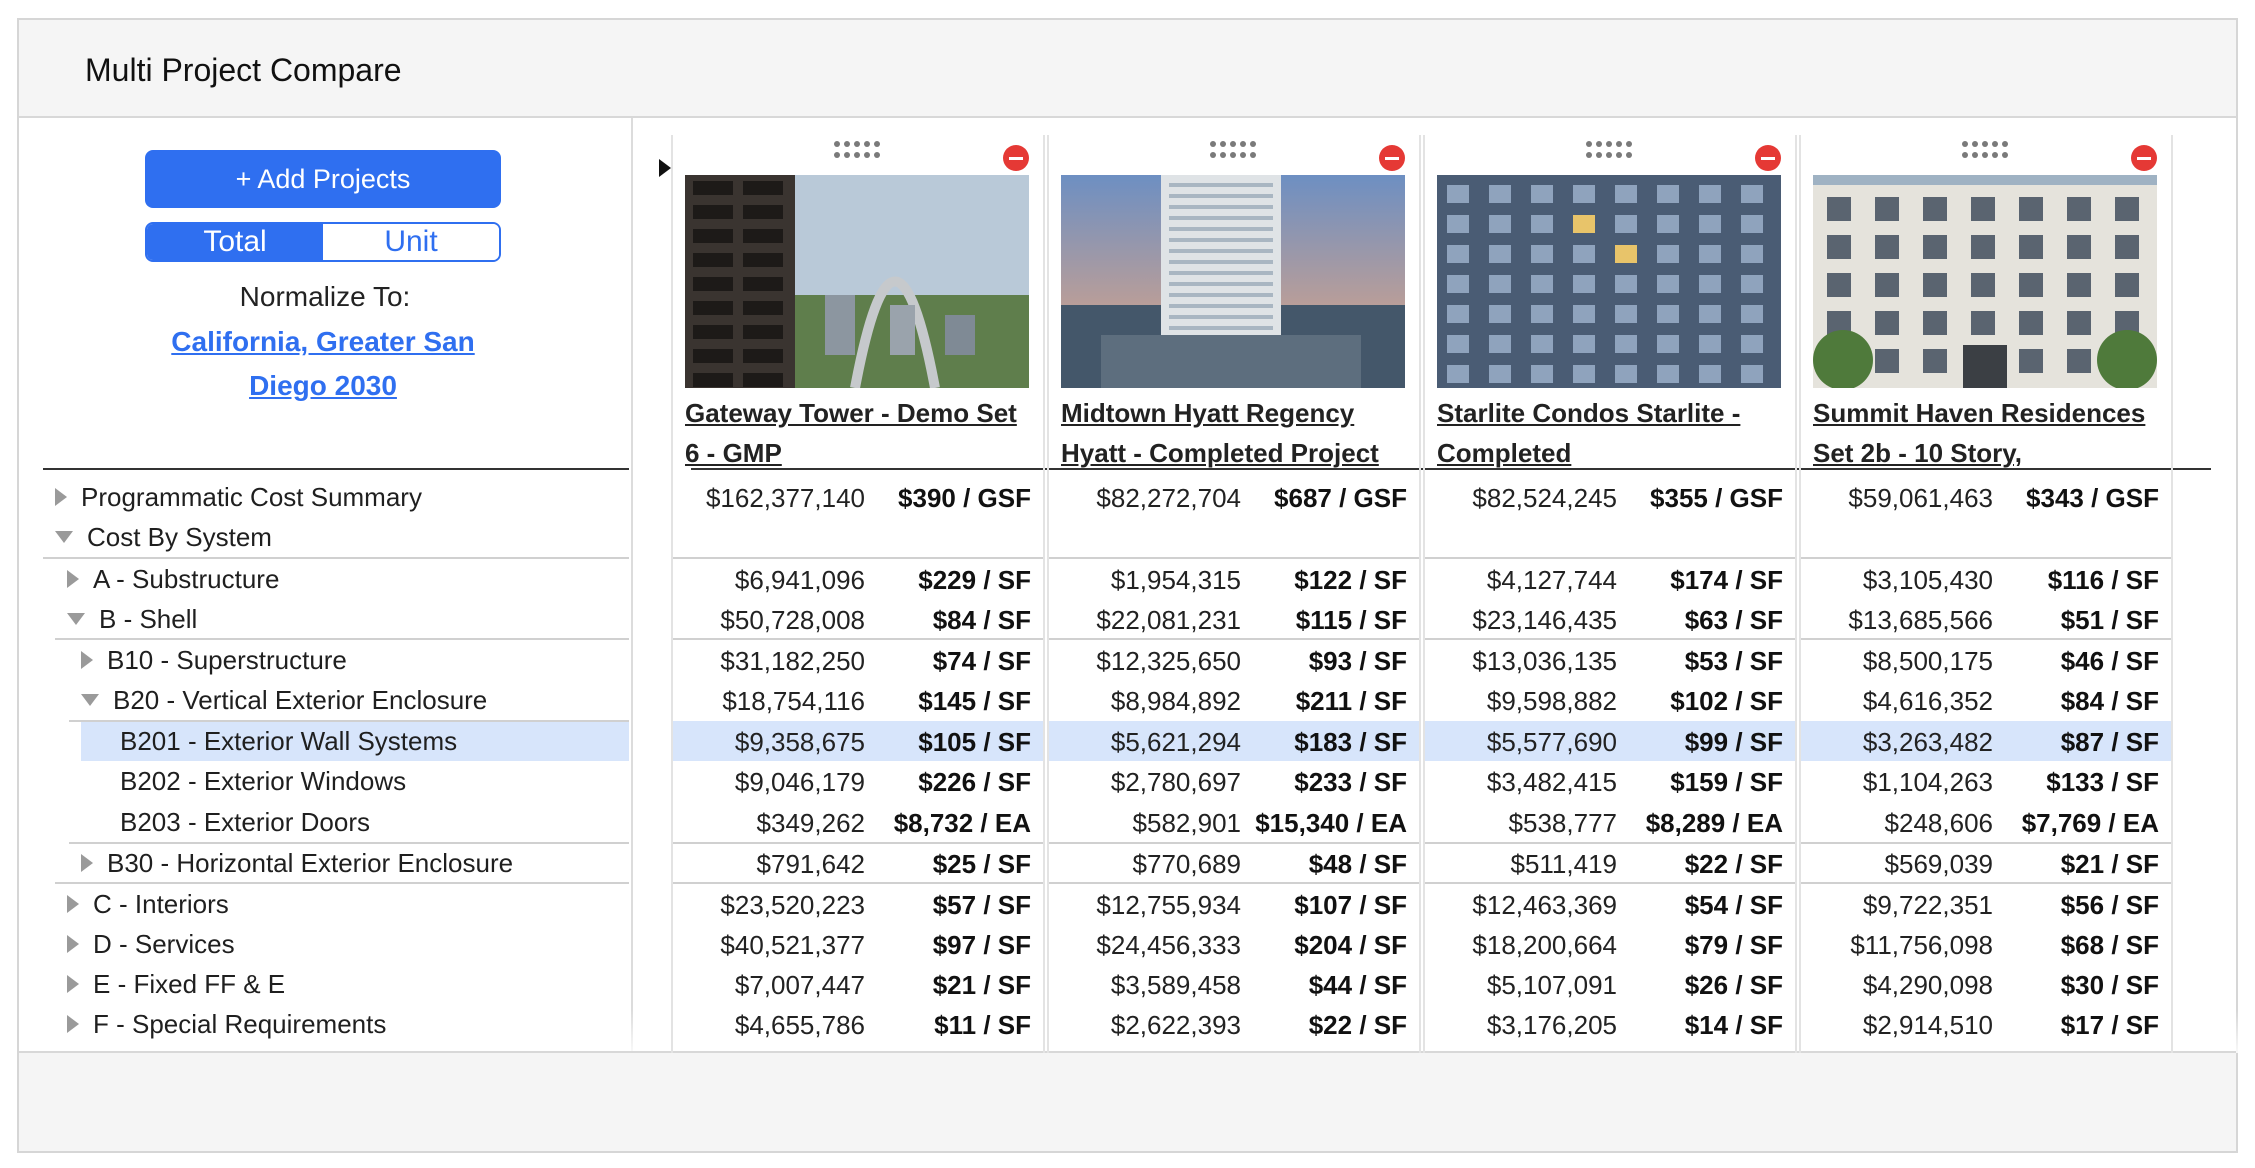 The image size is (2255, 1168). What do you see at coordinates (297, 863) in the screenshot?
I see `tree-row-b30-horizontal-exterior-enclosure: B30 - Horizontal Exterior Enclosure` at bounding box center [297, 863].